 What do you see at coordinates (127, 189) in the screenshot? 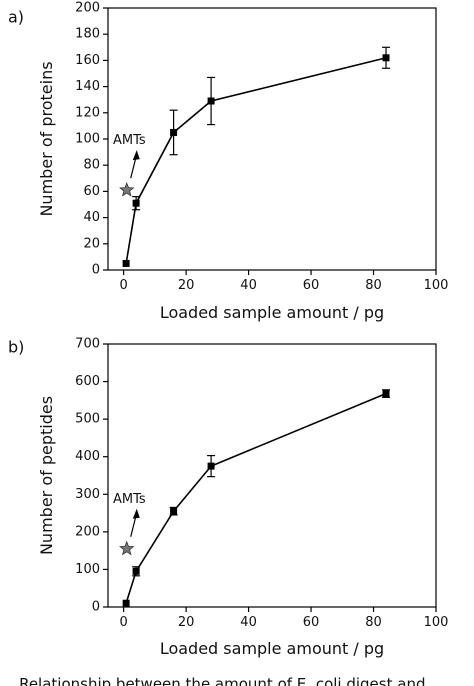
I see `panel-a-amts-star-marker` at bounding box center [127, 189].